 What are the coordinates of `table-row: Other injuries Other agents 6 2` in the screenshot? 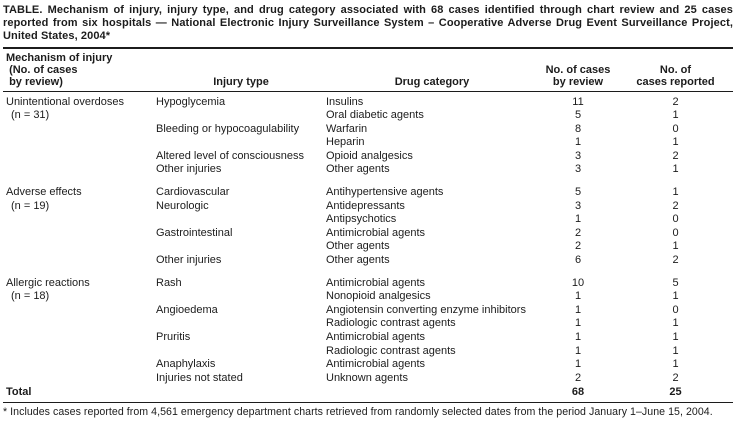 It's located at (368, 261).